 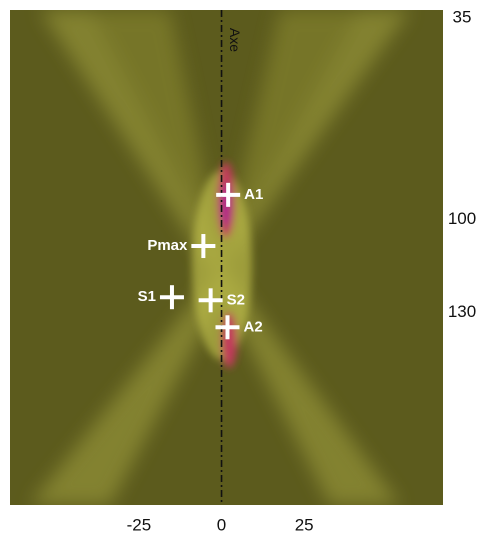 I want to click on point-label: S2, so click(x=236, y=299).